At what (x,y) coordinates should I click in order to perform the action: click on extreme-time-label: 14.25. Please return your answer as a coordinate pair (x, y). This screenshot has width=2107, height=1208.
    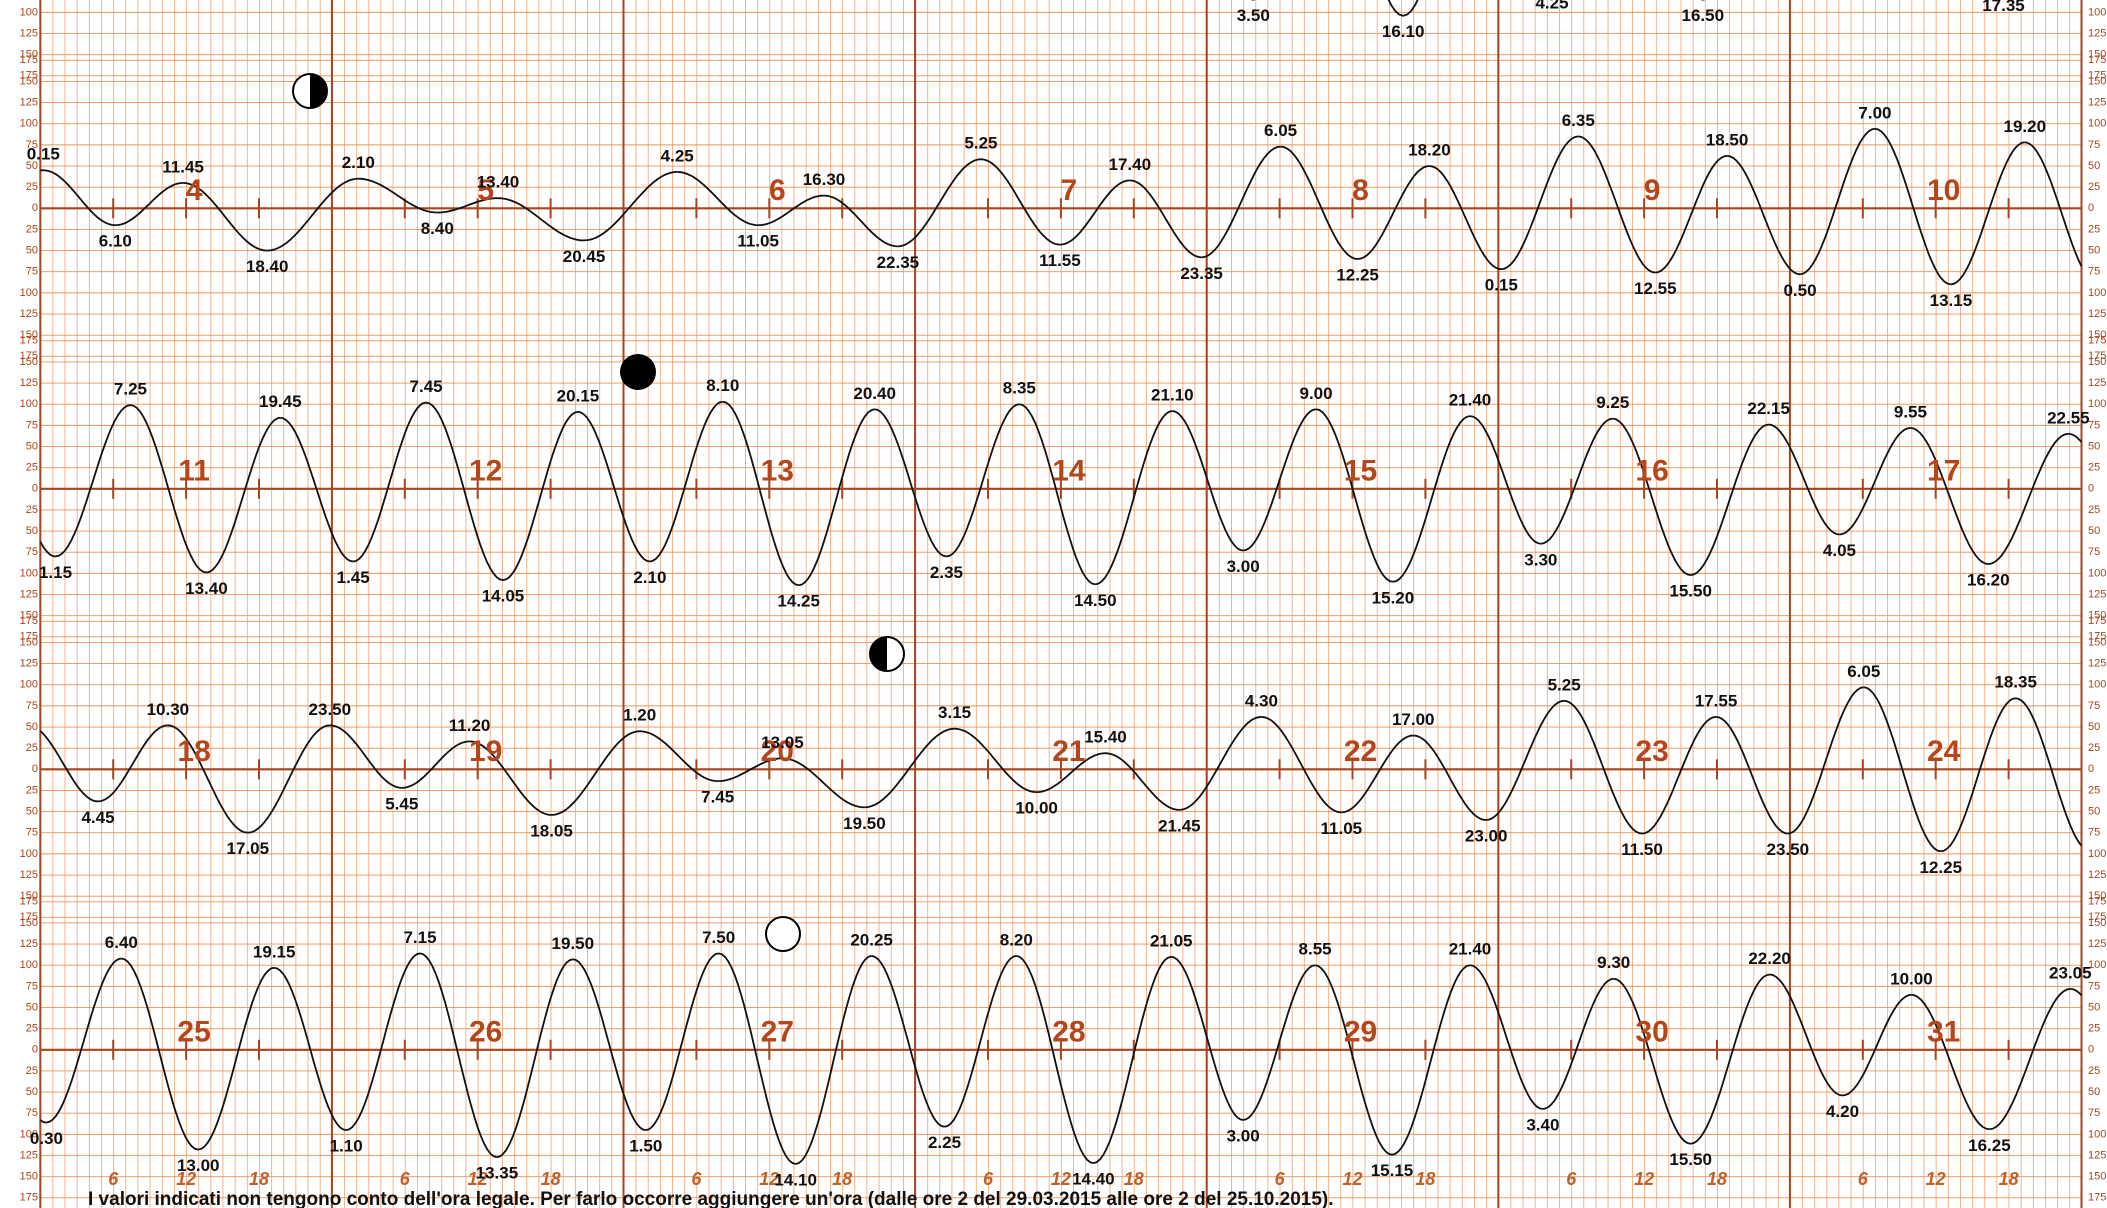
    Looking at the image, I should click on (798, 601).